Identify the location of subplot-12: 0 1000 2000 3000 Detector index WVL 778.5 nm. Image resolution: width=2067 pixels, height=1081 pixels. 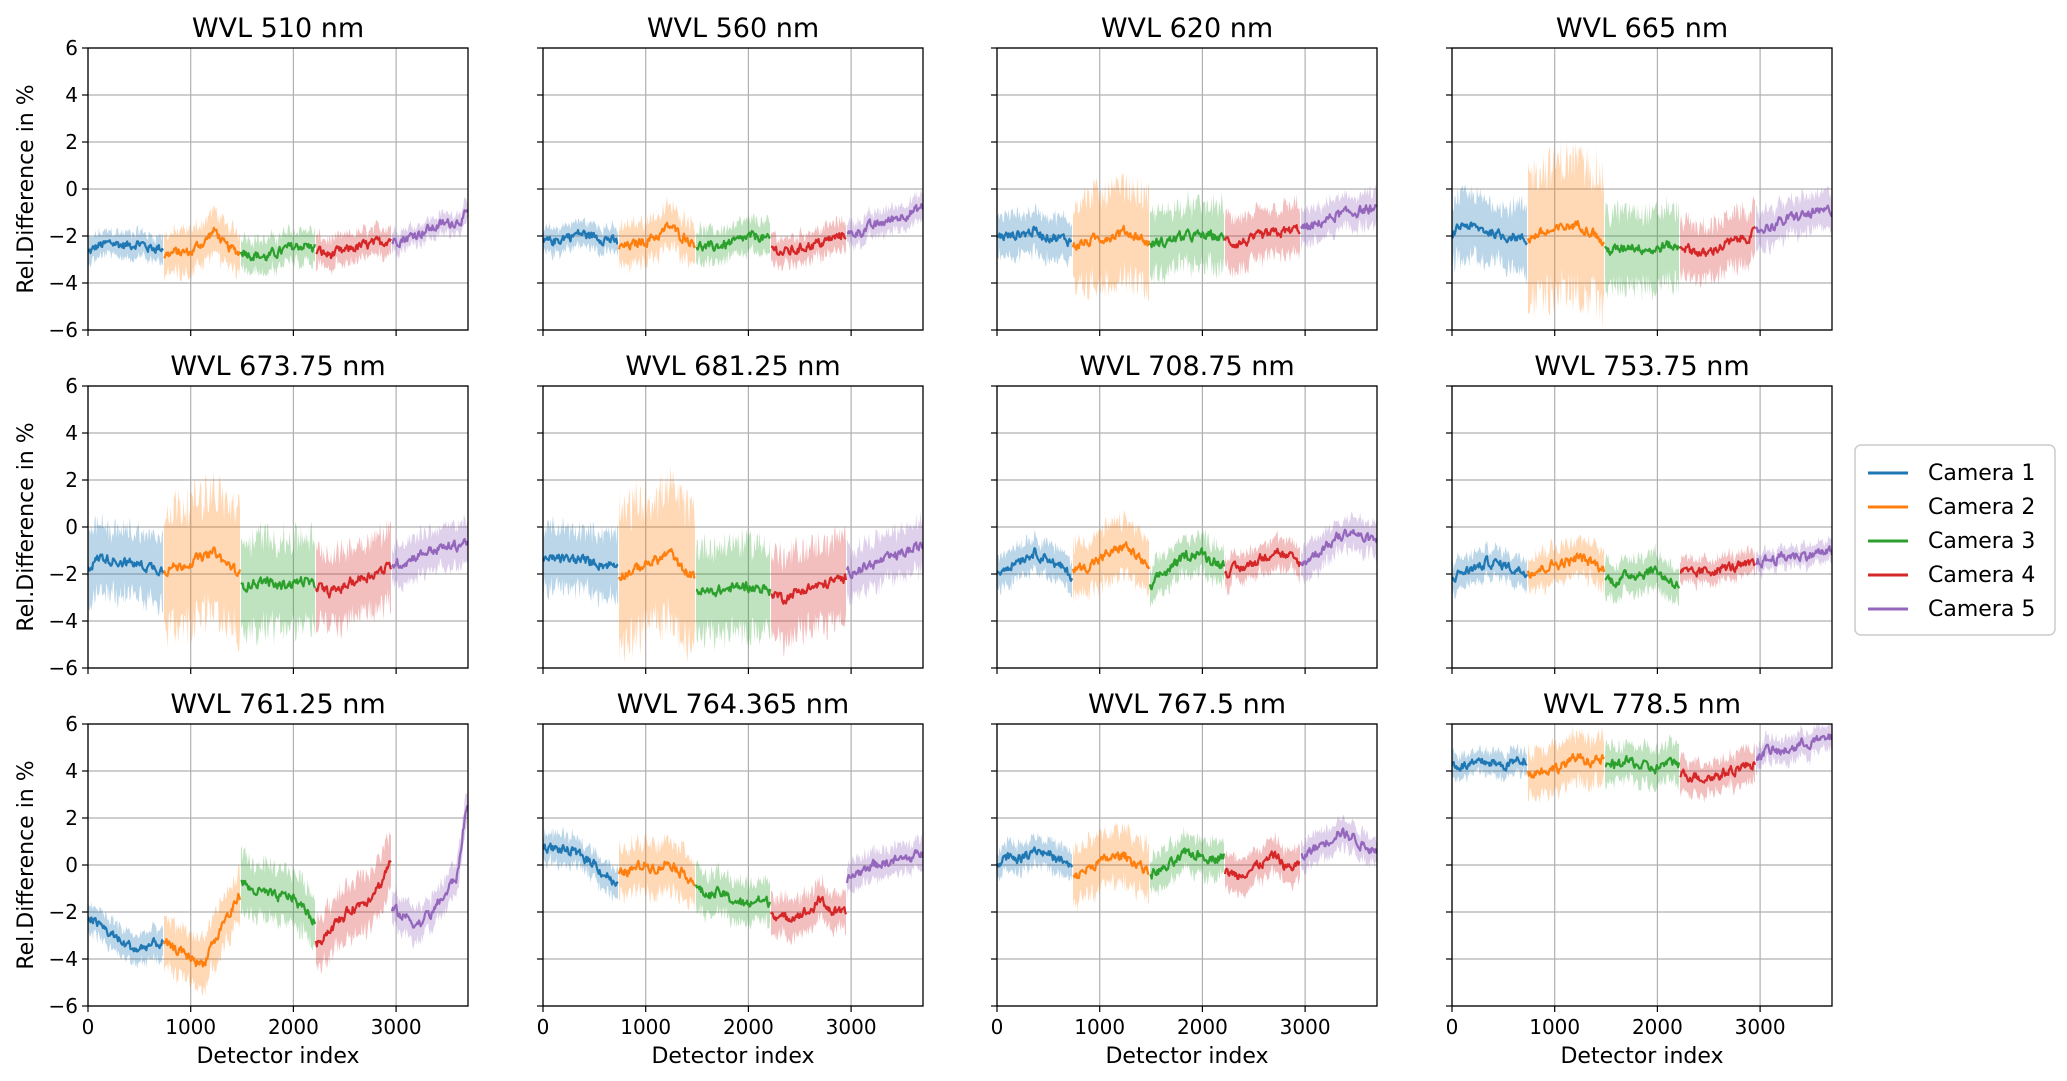
(1639, 879).